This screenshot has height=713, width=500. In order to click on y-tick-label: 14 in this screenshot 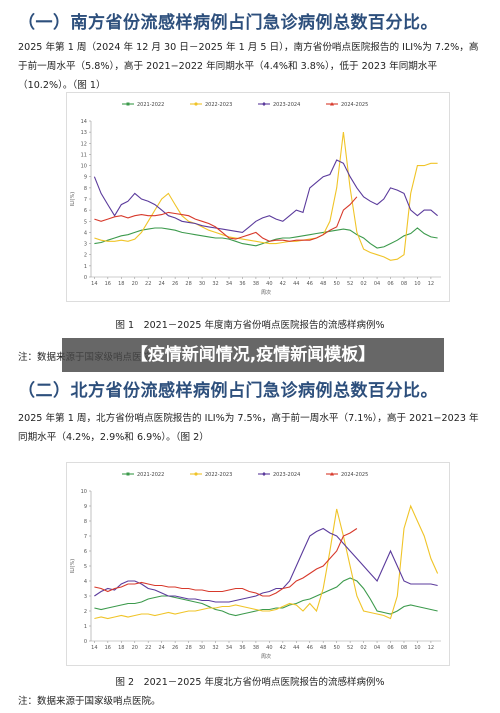, I will do `click(84, 122)`.